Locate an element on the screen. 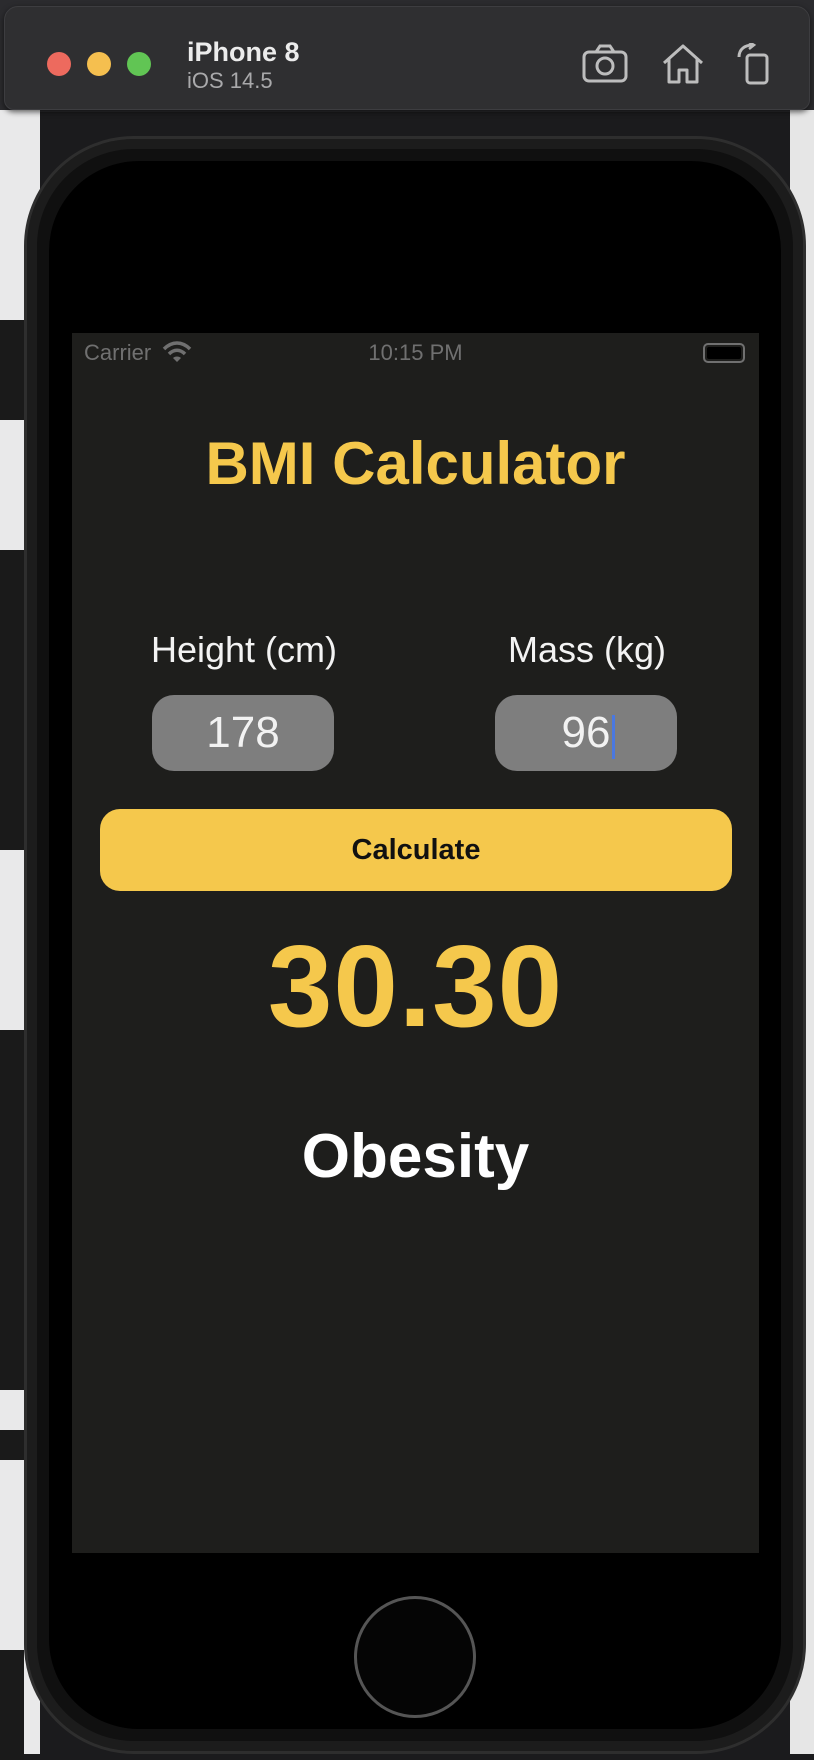 The height and width of the screenshot is (1760, 814). mass-input is located at coordinates (586, 733).